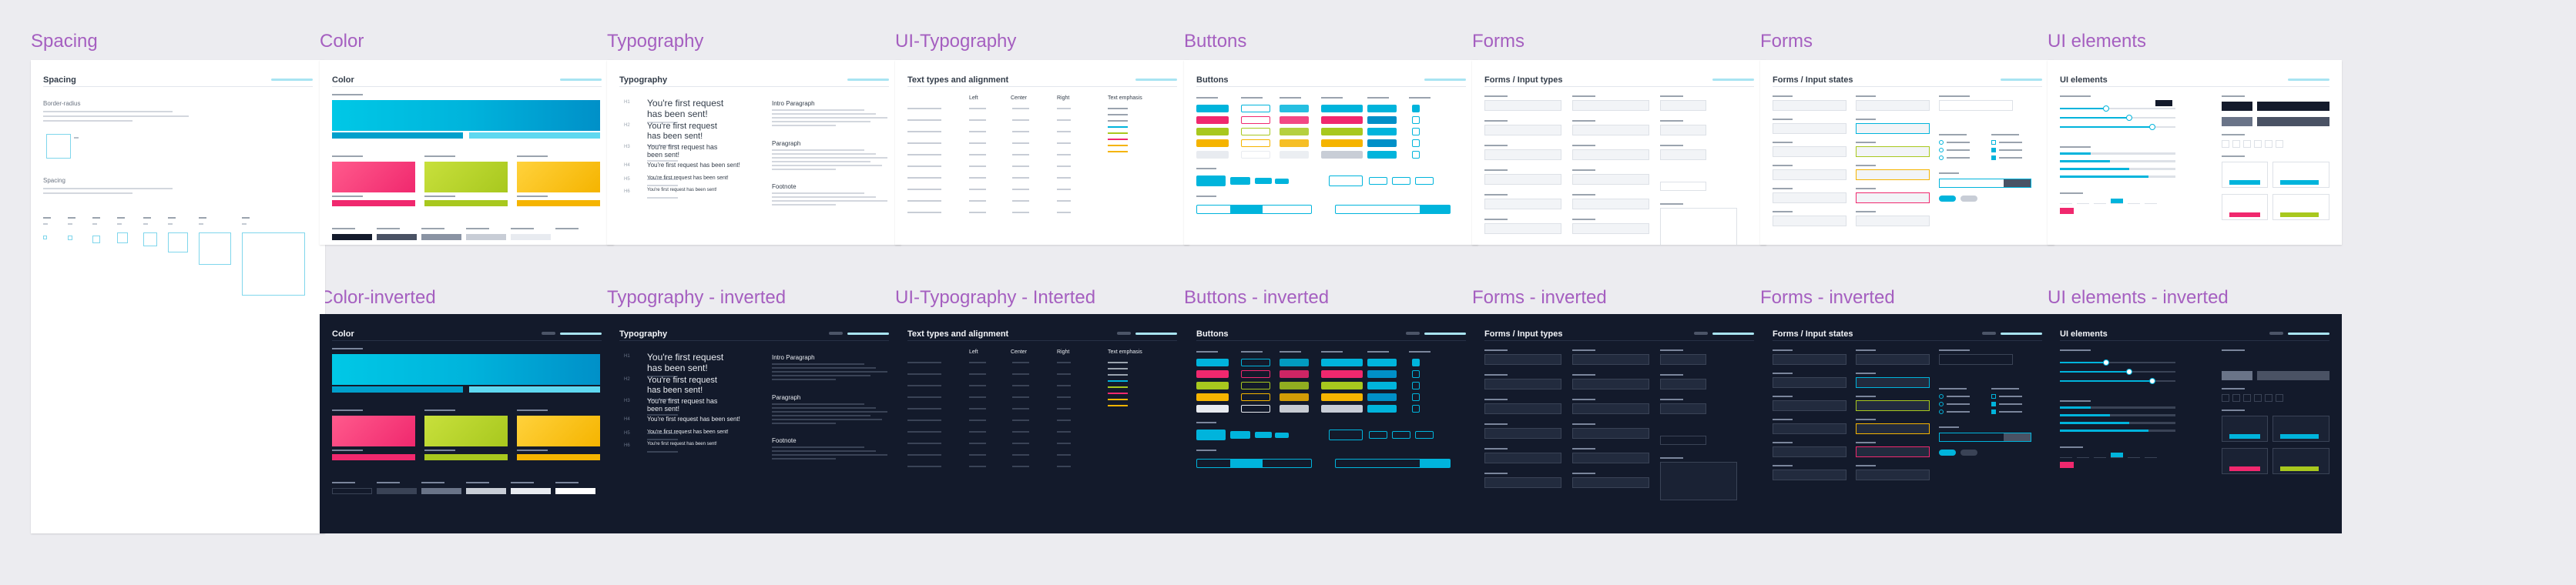  What do you see at coordinates (1947, 199) in the screenshot?
I see `switch` at bounding box center [1947, 199].